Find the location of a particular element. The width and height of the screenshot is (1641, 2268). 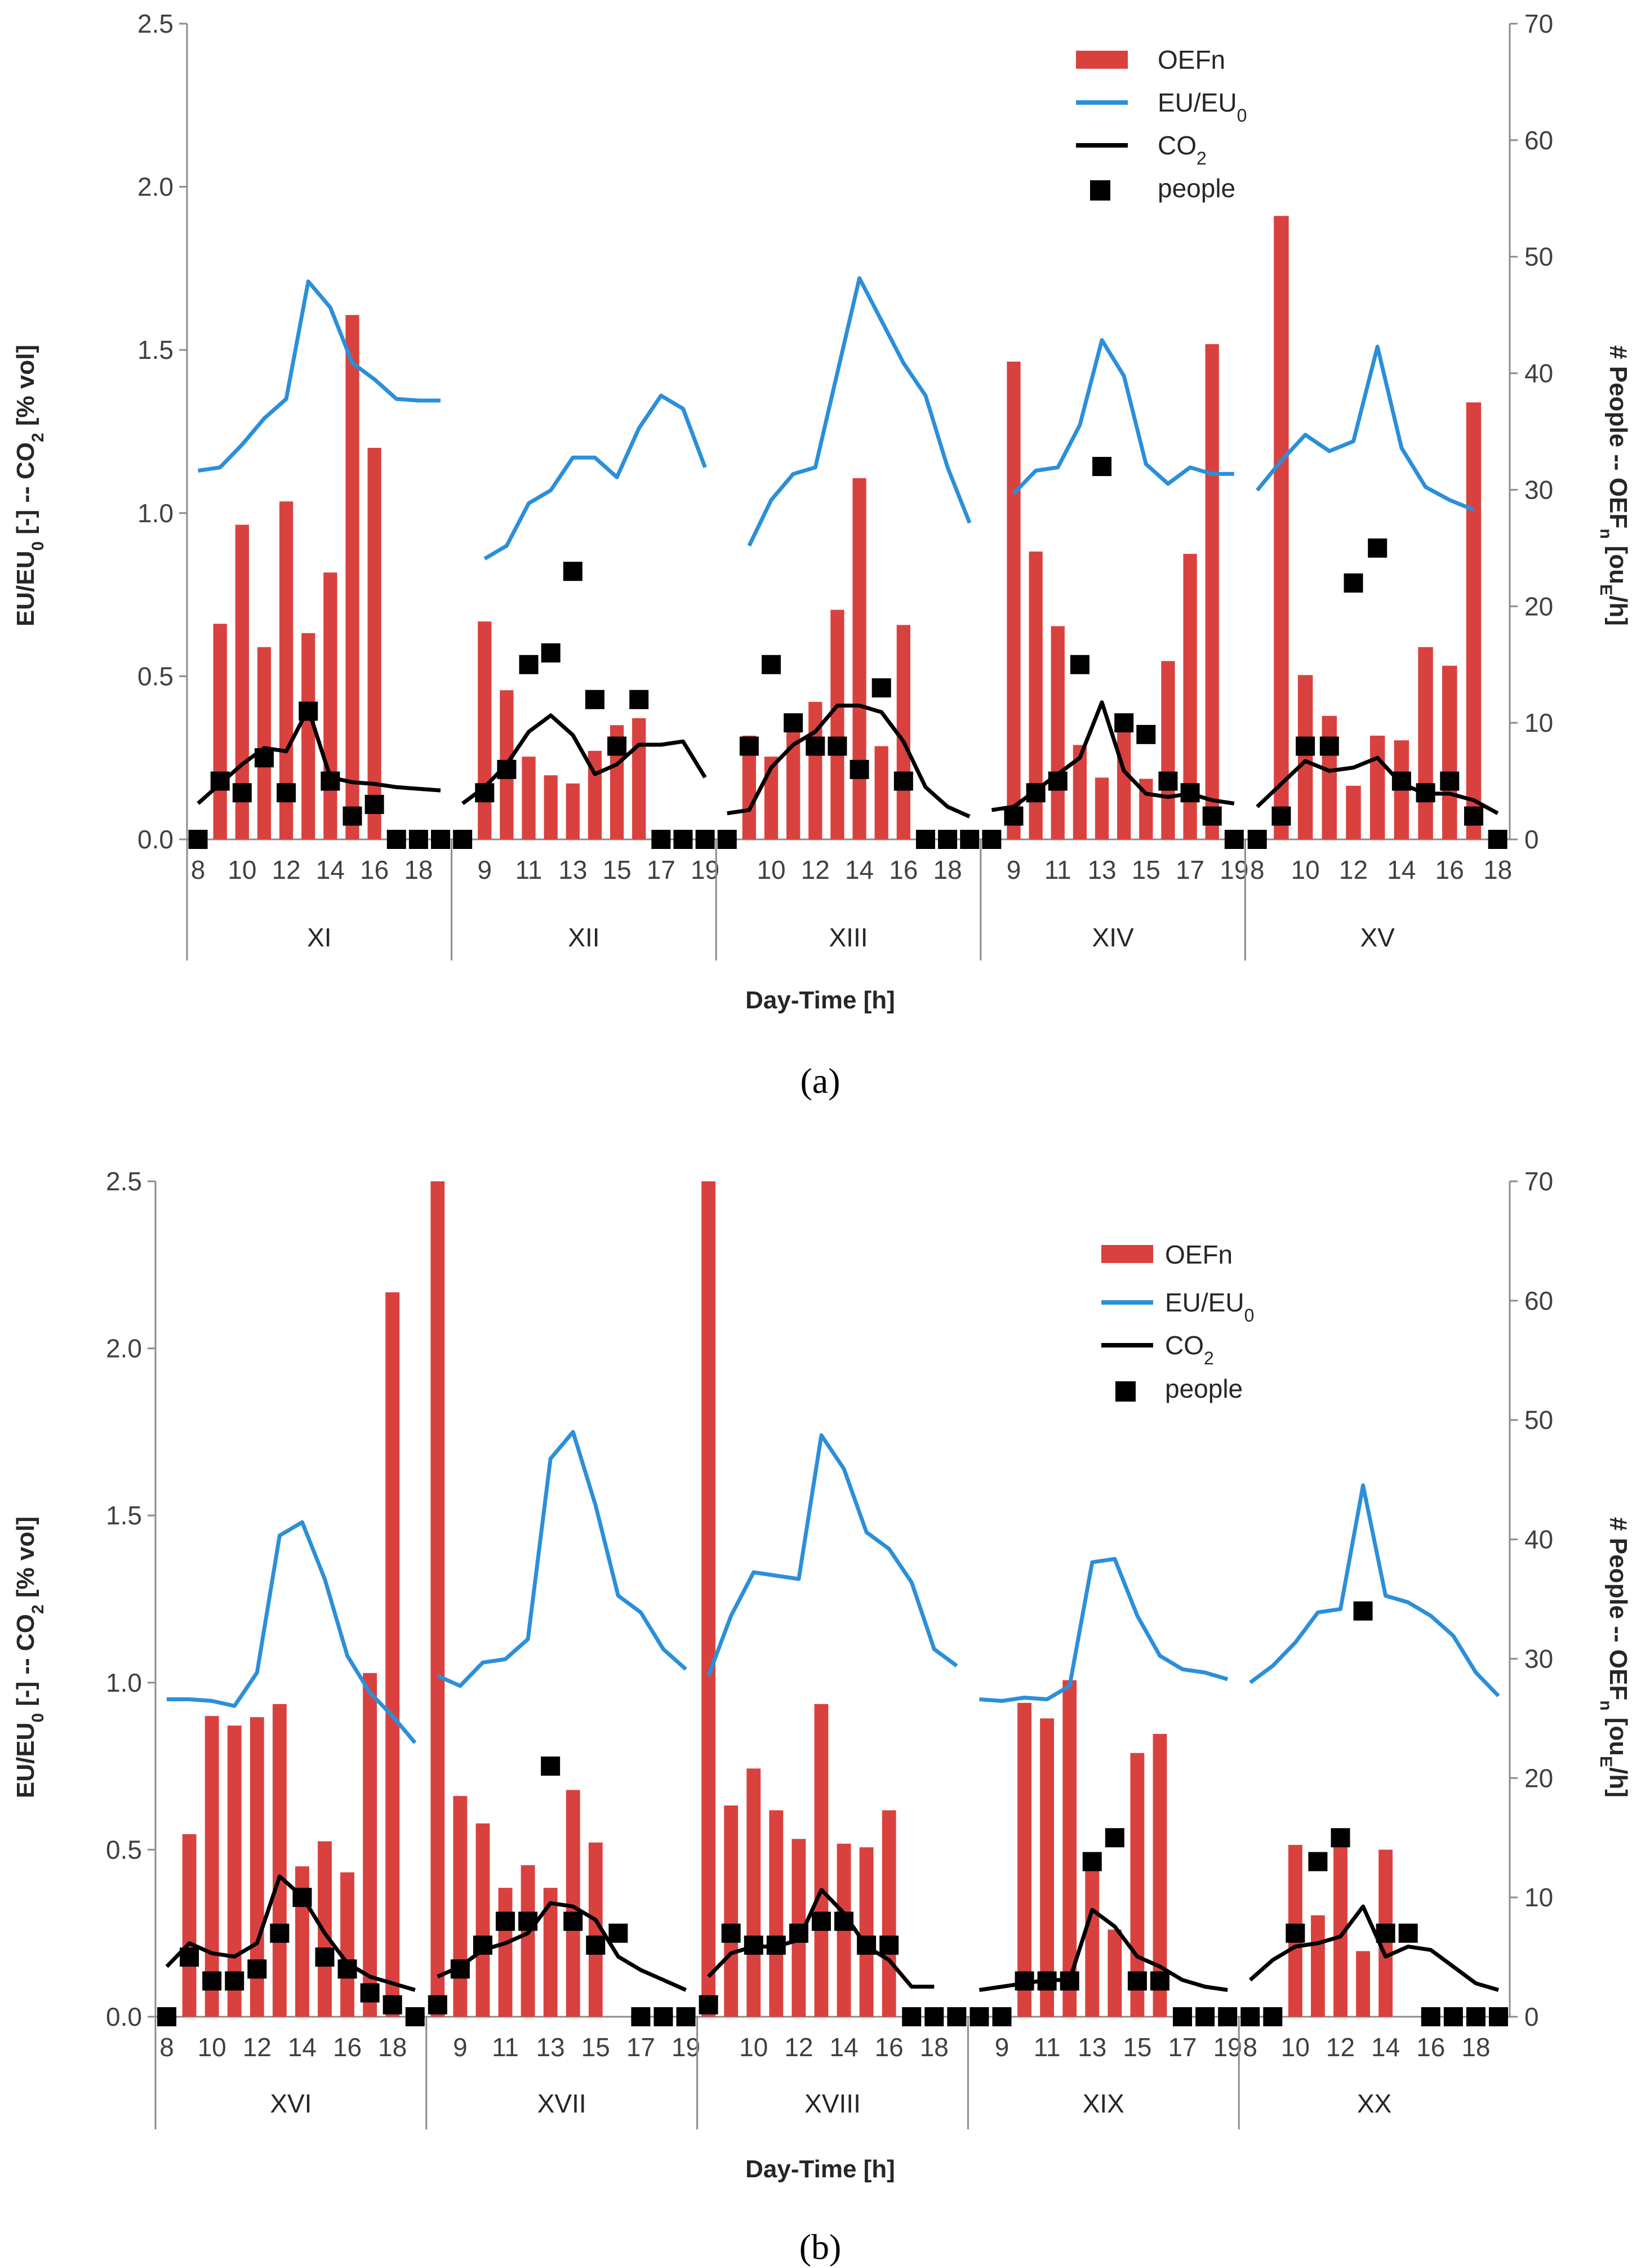

legend-people-label-a: people is located at coordinates (1196, 188).